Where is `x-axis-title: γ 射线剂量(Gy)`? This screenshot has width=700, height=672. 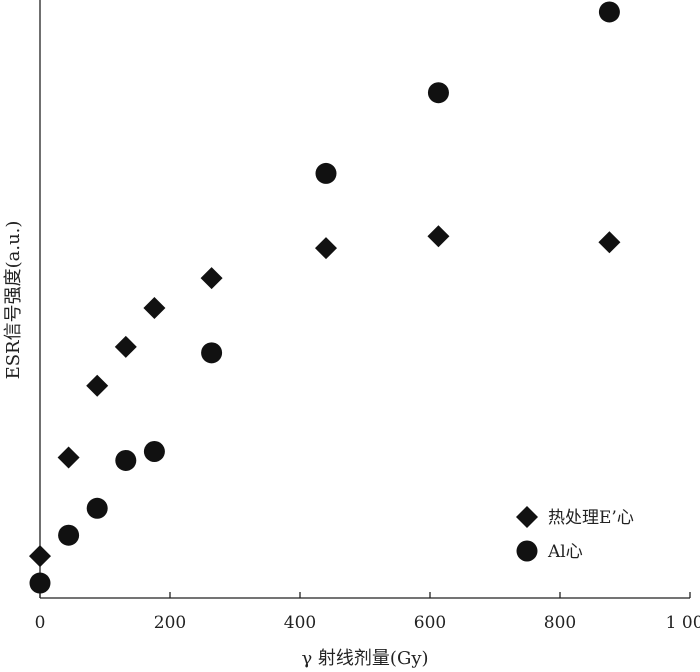 x-axis-title: γ 射线剂量(Gy) is located at coordinates (364, 658).